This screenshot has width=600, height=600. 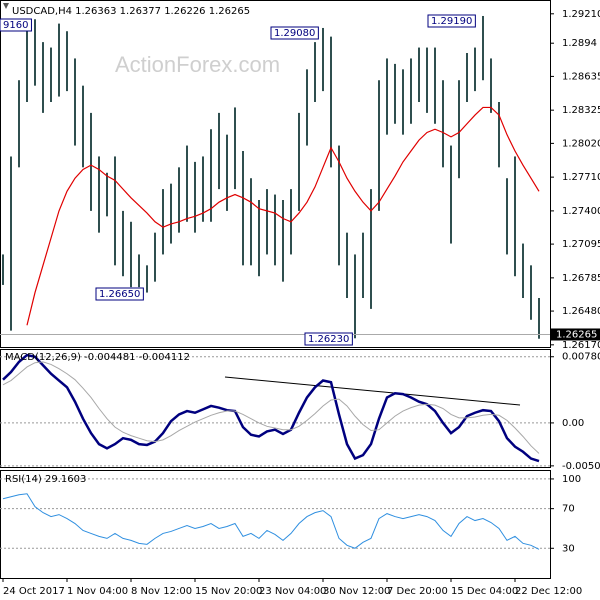 I want to click on y-tick-label: 1.27710, so click(x=581, y=177).